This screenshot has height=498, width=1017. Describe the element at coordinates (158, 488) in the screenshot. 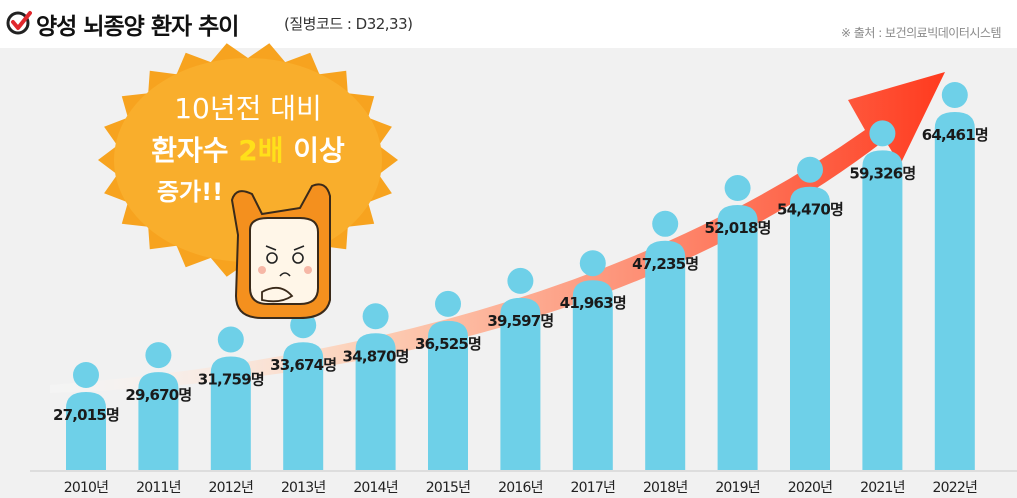

I see `tick-label: 2011년` at that location.